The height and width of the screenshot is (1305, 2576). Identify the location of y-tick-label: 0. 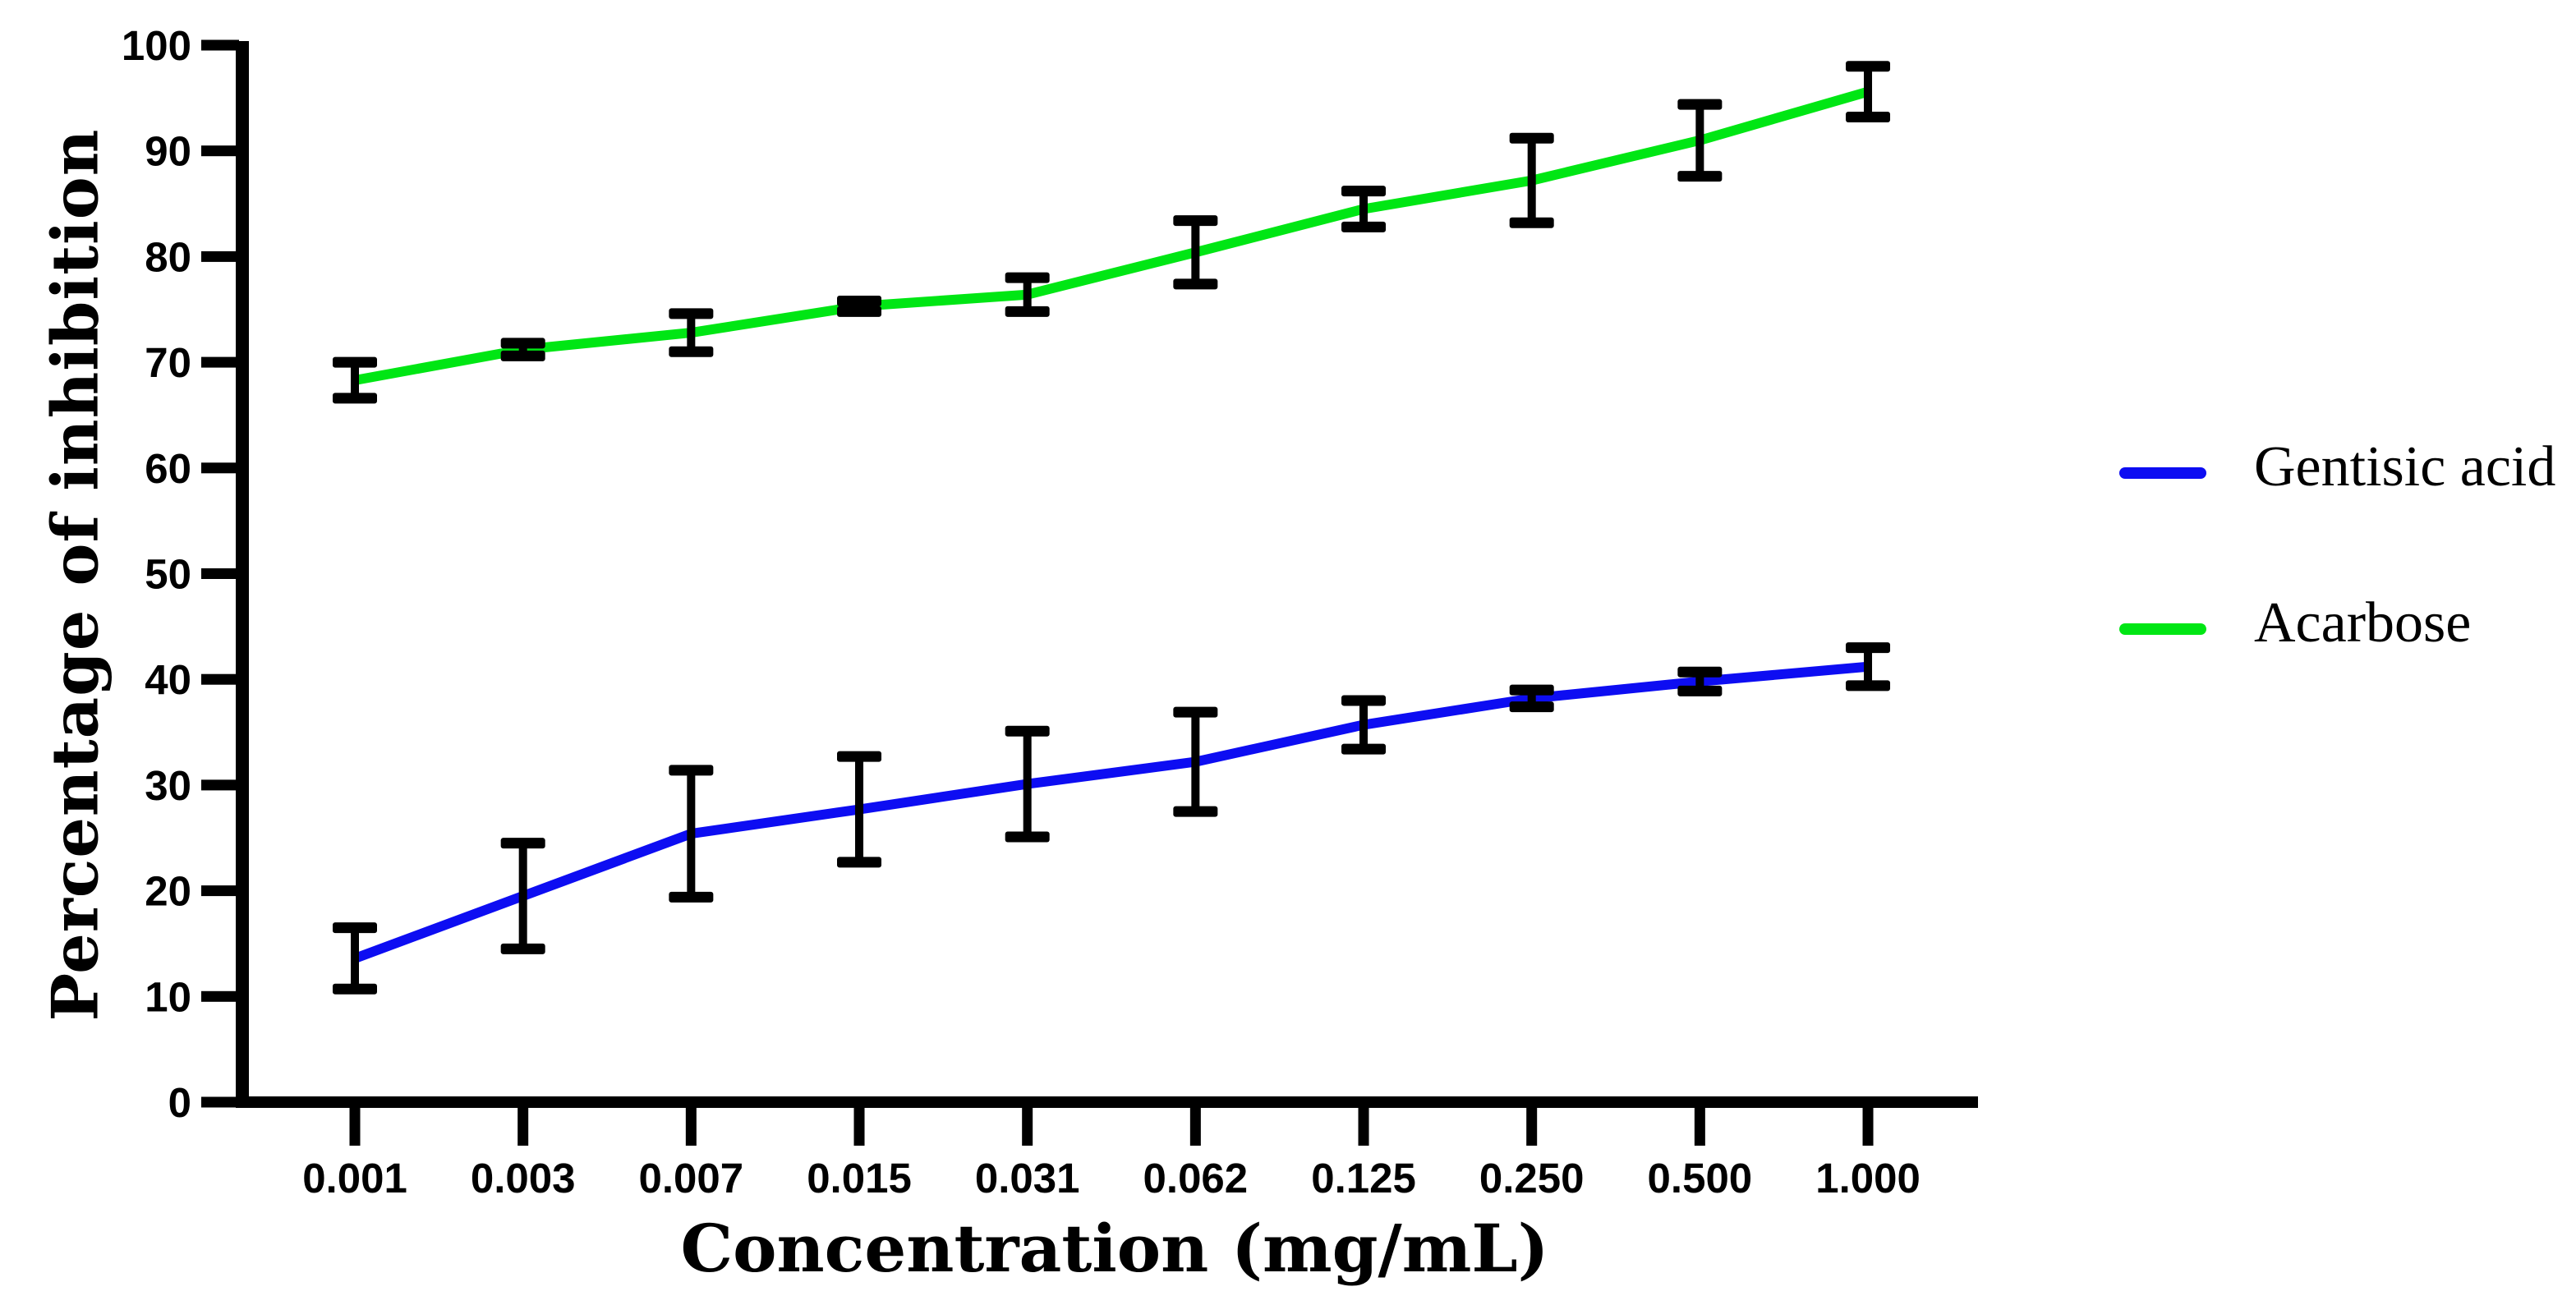
(180, 1102).